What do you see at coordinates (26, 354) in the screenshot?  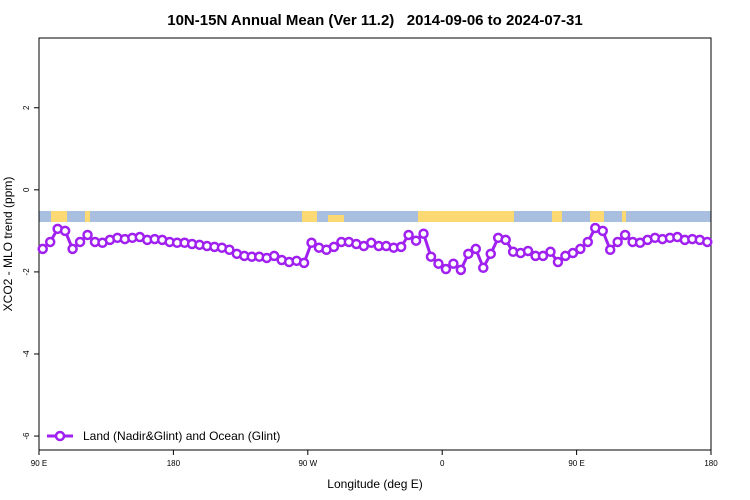 I see `y-tick-label: -4` at bounding box center [26, 354].